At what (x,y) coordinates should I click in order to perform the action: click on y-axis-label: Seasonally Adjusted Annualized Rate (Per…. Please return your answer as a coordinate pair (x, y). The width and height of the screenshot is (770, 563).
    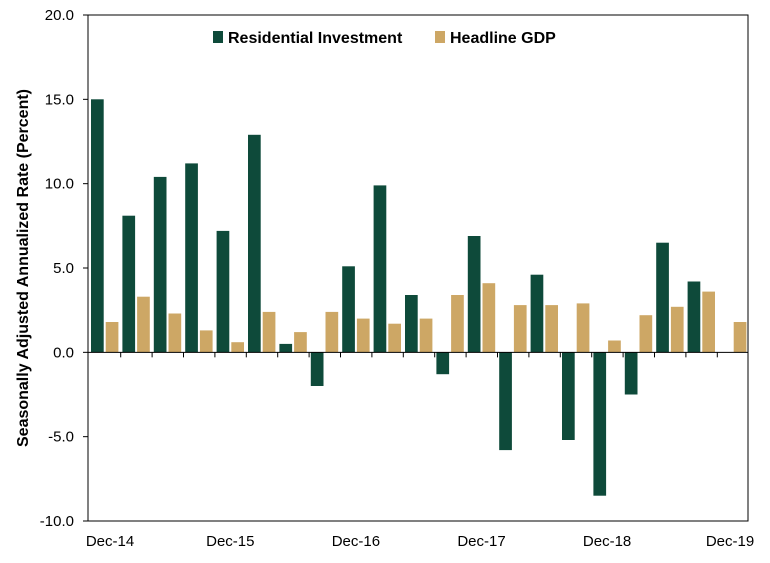
    Looking at the image, I should click on (23, 268).